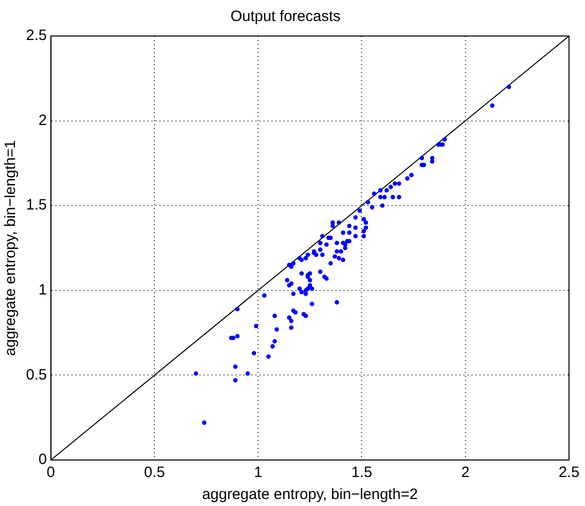 This screenshot has height=506, width=585. I want to click on x-tick-label: 2.5, so click(569, 473).